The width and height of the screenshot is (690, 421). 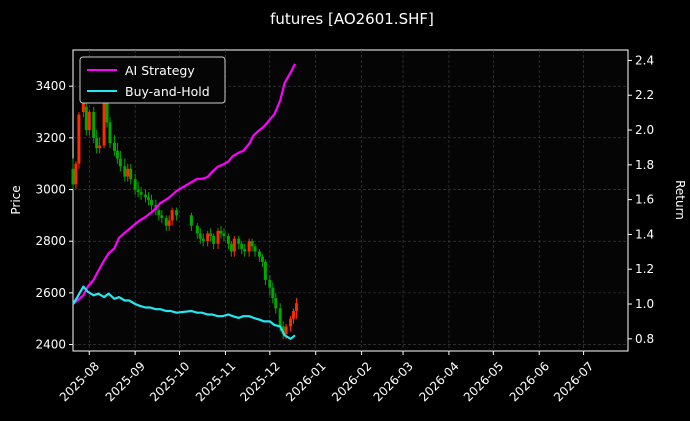 What do you see at coordinates (54, 215) in the screenshot?
I see `y-axis-left: 2400 2600 2800 3000 3200 3400` at bounding box center [54, 215].